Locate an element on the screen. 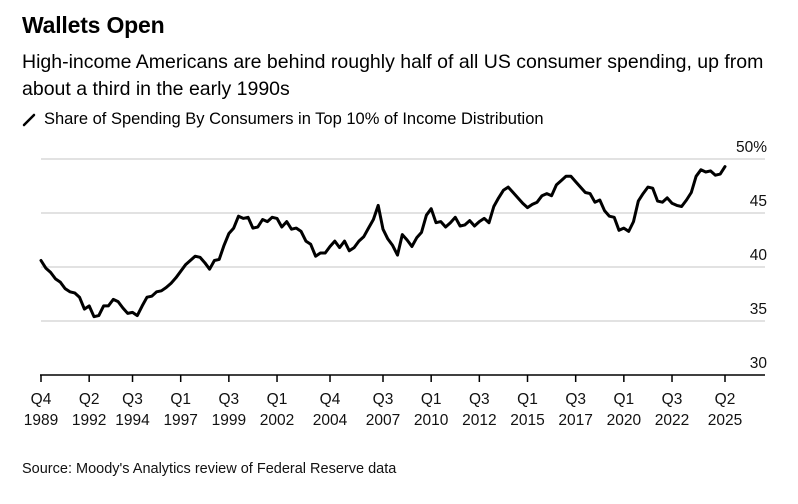  x-tick-year: 1992 is located at coordinates (89, 420).